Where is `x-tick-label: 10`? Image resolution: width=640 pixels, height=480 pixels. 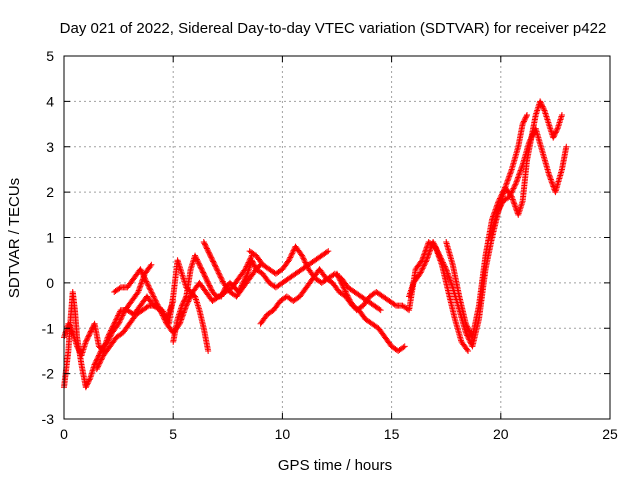 x-tick-label: 10 is located at coordinates (283, 434).